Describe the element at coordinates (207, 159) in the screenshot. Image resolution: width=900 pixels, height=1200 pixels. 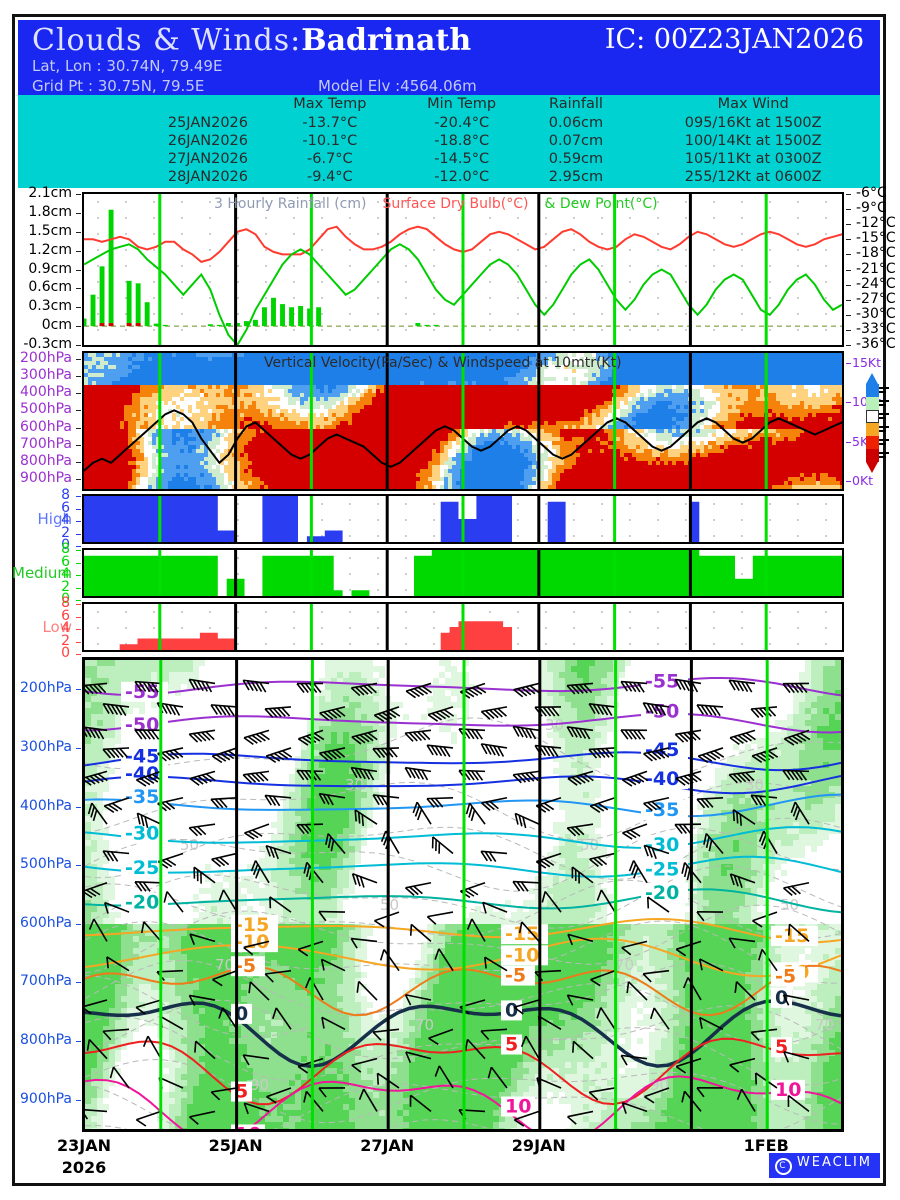
I see `cell-date: 27JAN2026` at that location.